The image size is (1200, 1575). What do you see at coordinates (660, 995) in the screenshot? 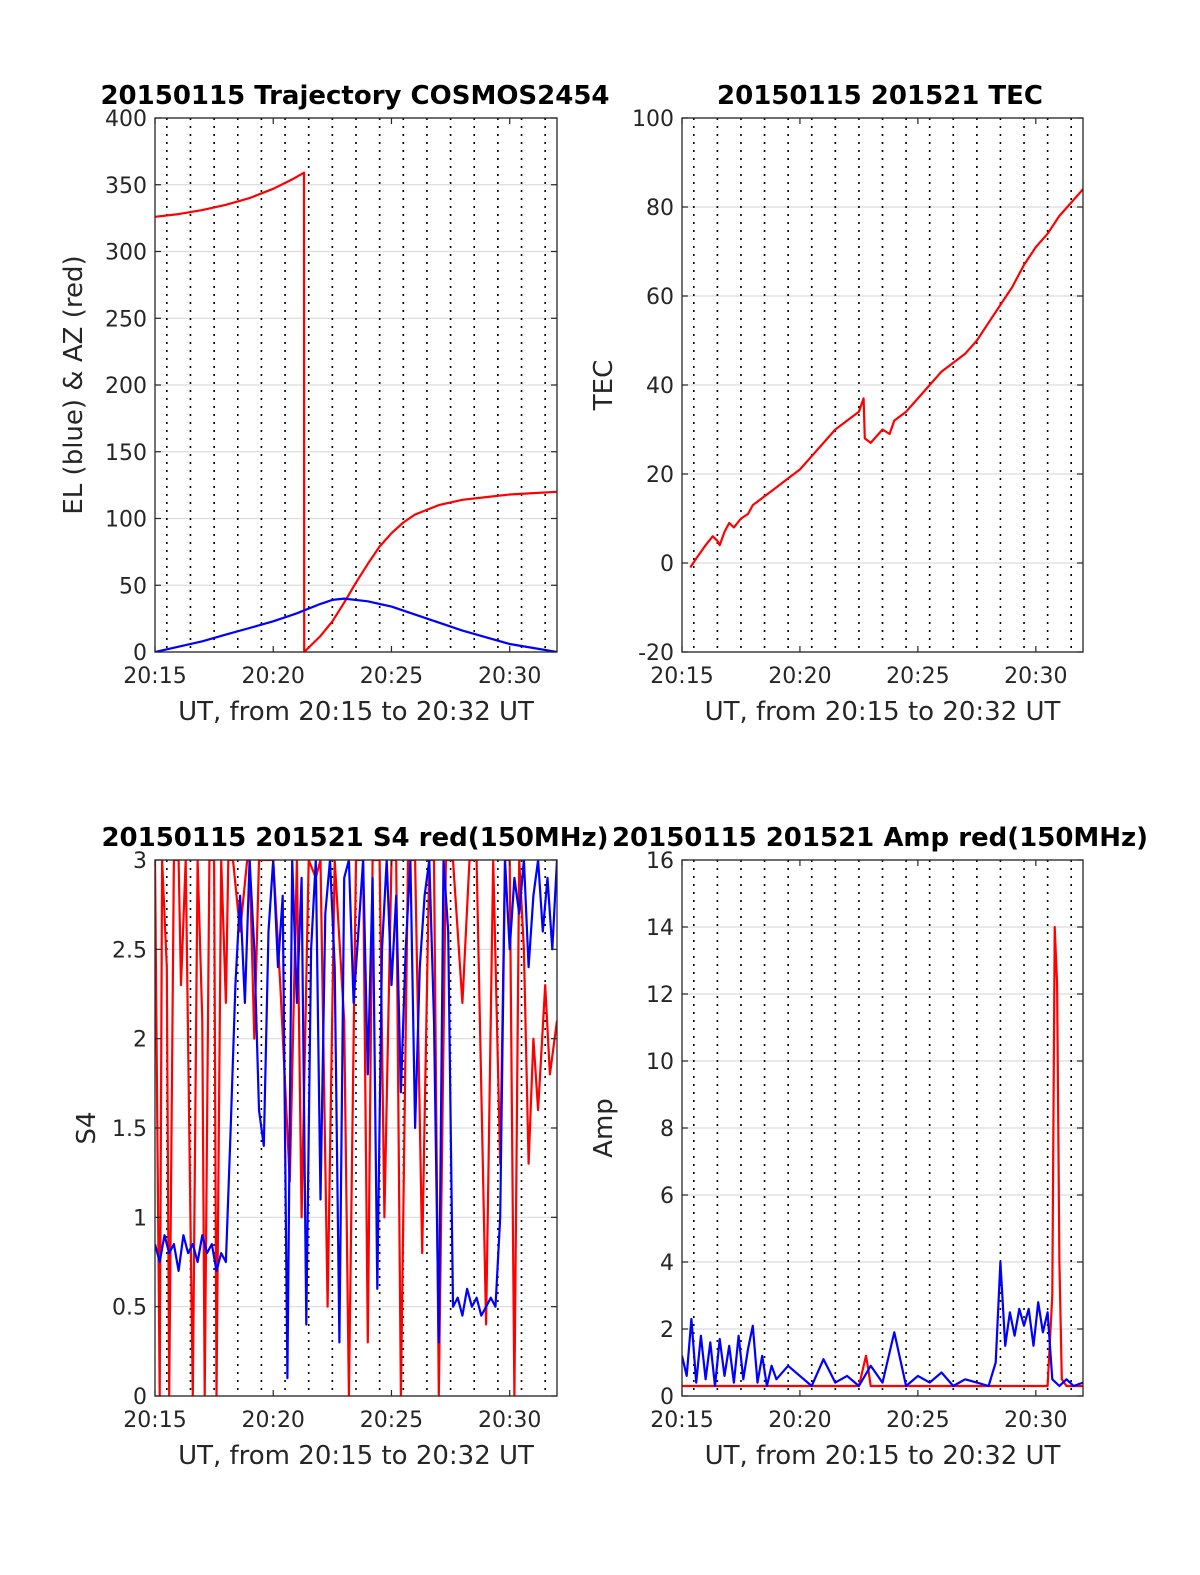
I see `y-tick-label: 12` at bounding box center [660, 995].